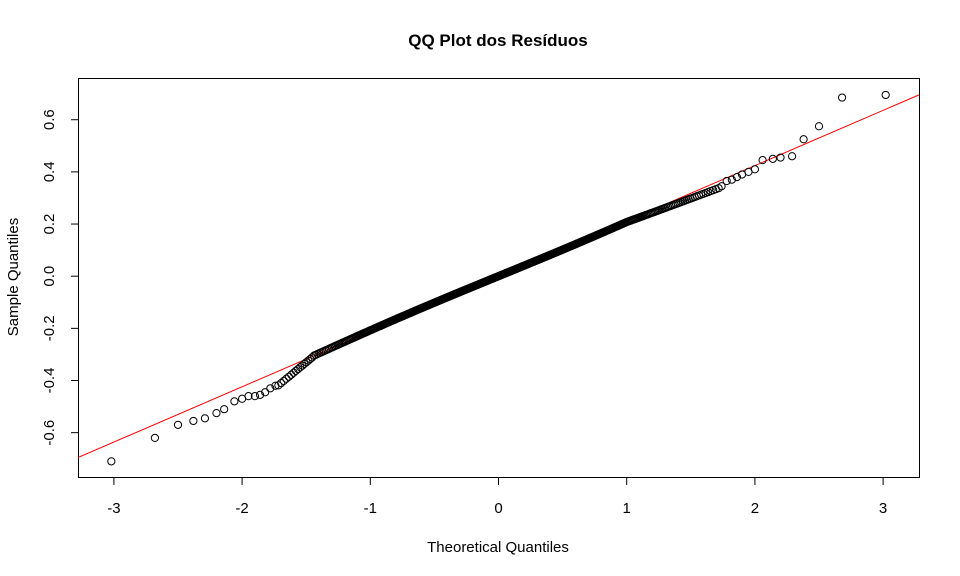 The image size is (960, 576). I want to click on y-axis-label: Sample Quantiles, so click(13, 277).